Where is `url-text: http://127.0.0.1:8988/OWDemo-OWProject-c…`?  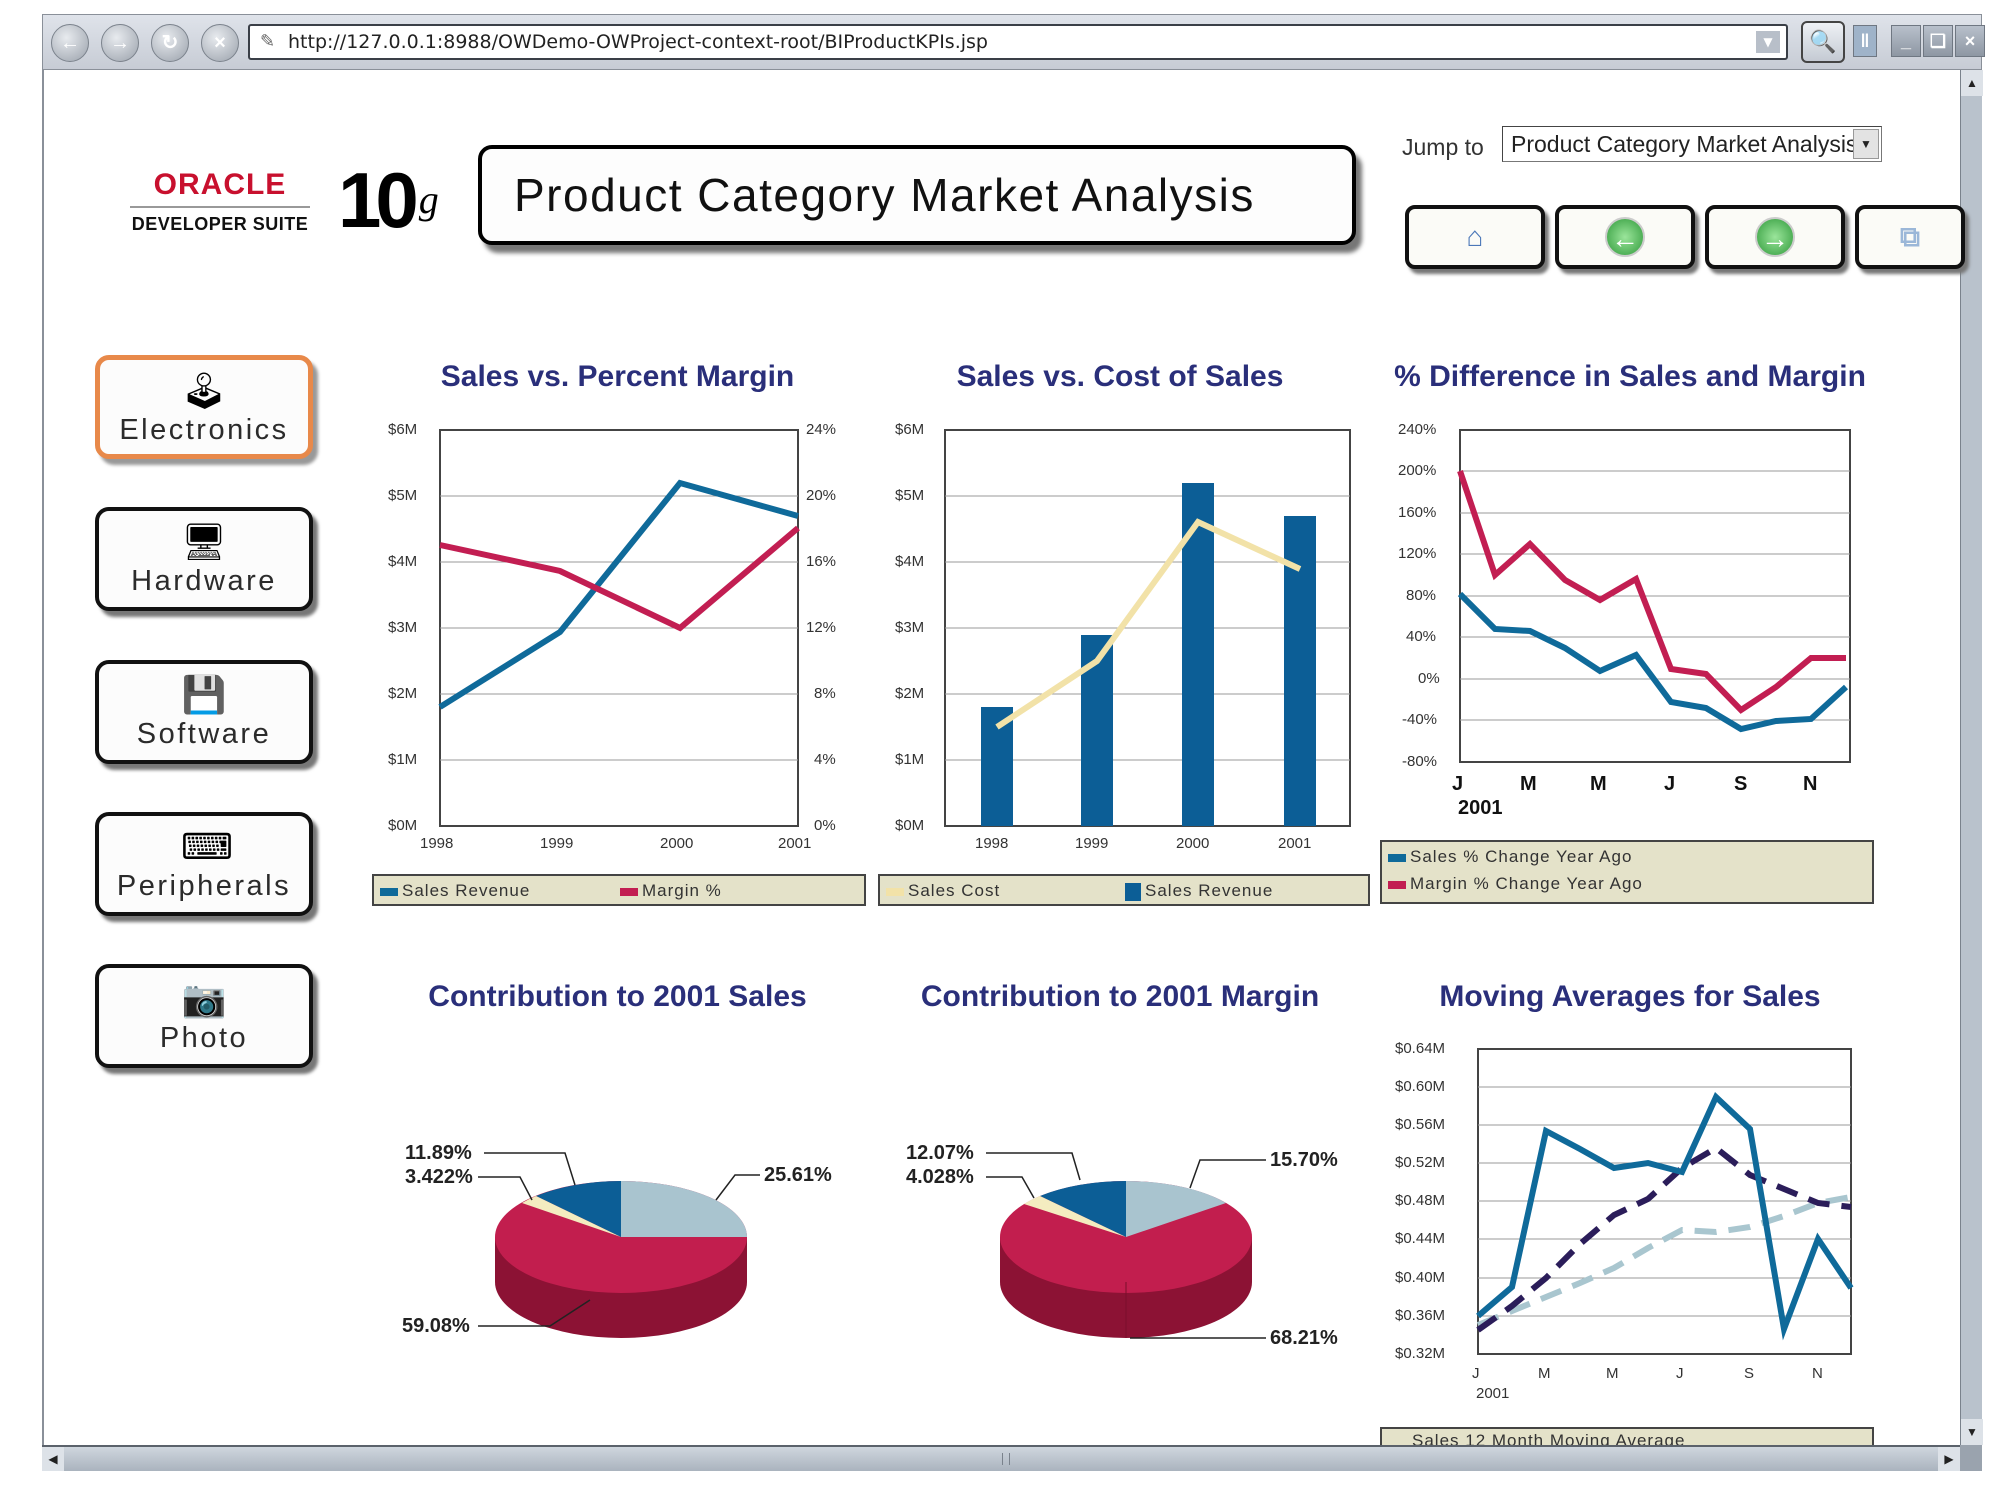 url-text: http://127.0.0.1:8988/OWDemo-OWProject-c… is located at coordinates (638, 42).